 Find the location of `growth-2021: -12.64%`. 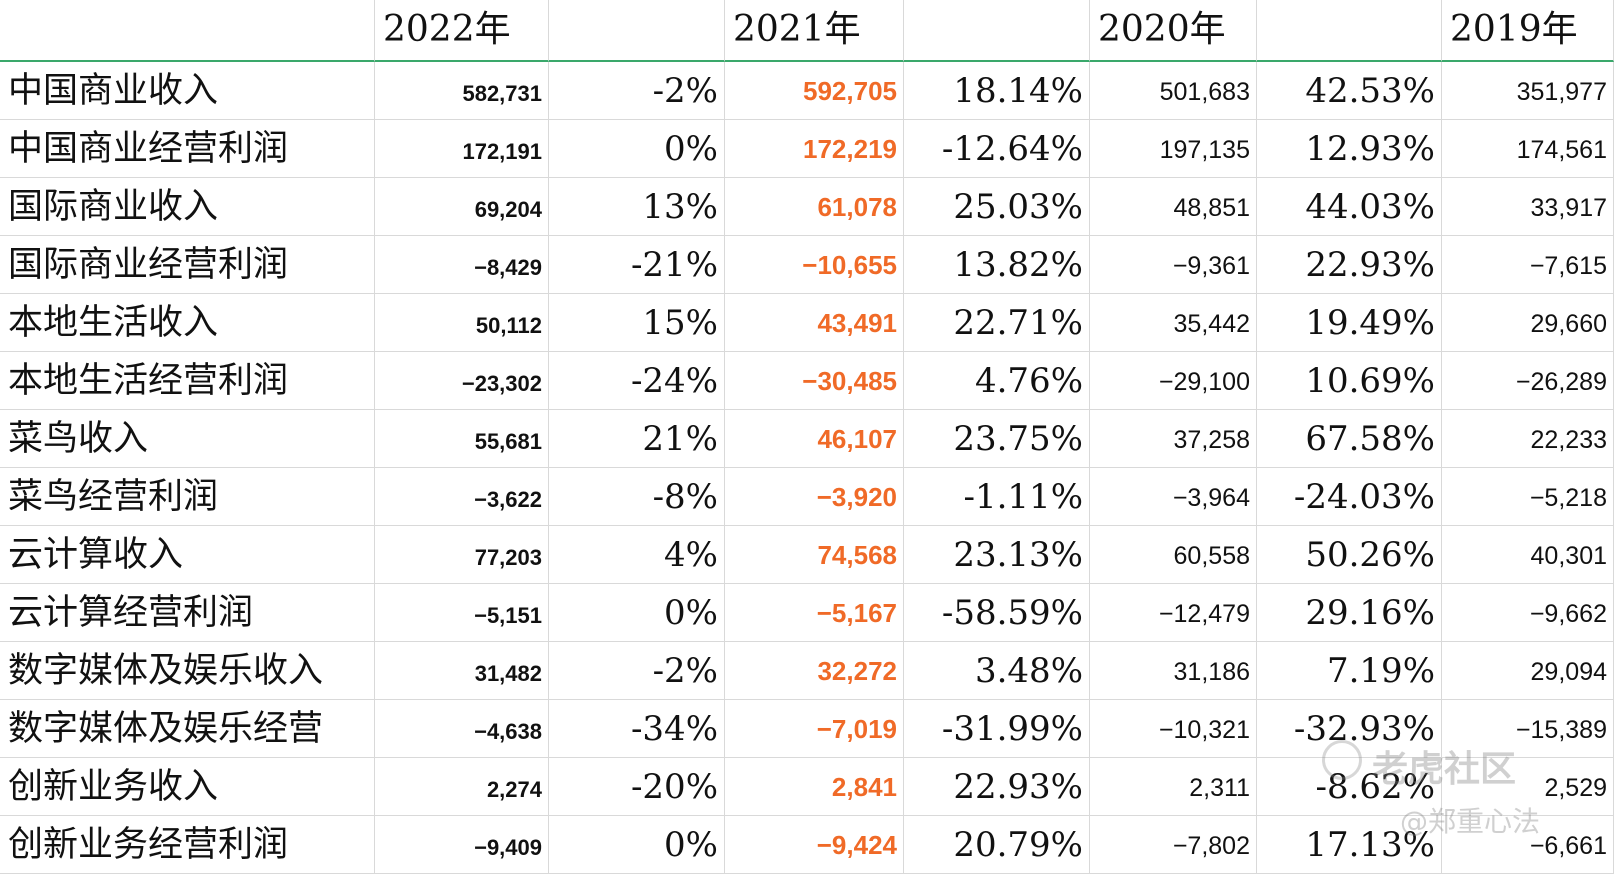

growth-2021: -12.64% is located at coordinates (997, 149).